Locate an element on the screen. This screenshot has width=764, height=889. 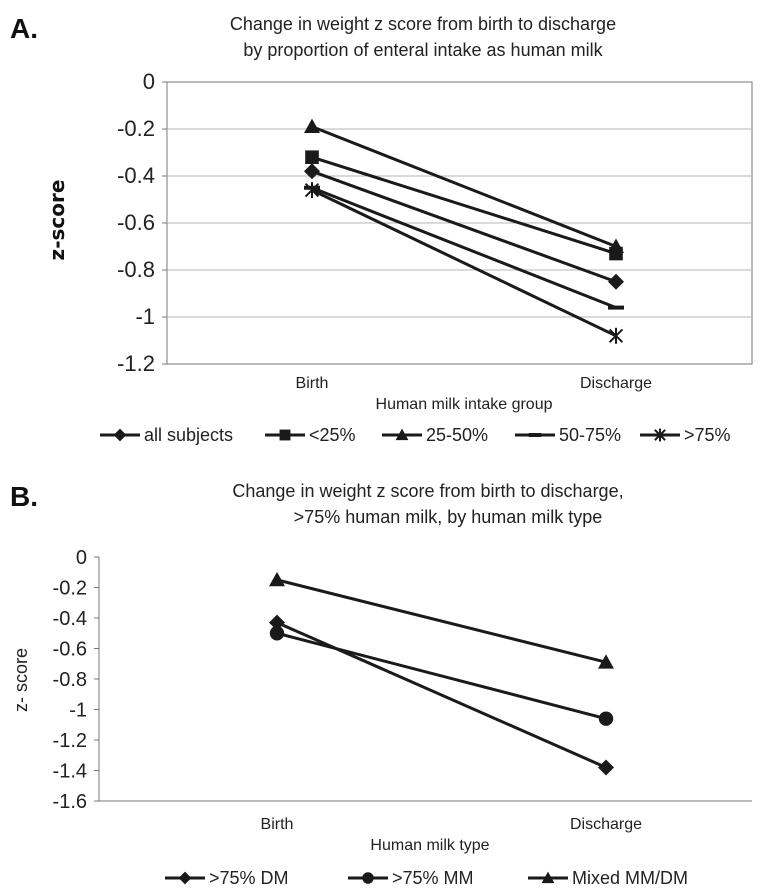
chart-a-x-tick-label: Discharge is located at coordinates (616, 383).